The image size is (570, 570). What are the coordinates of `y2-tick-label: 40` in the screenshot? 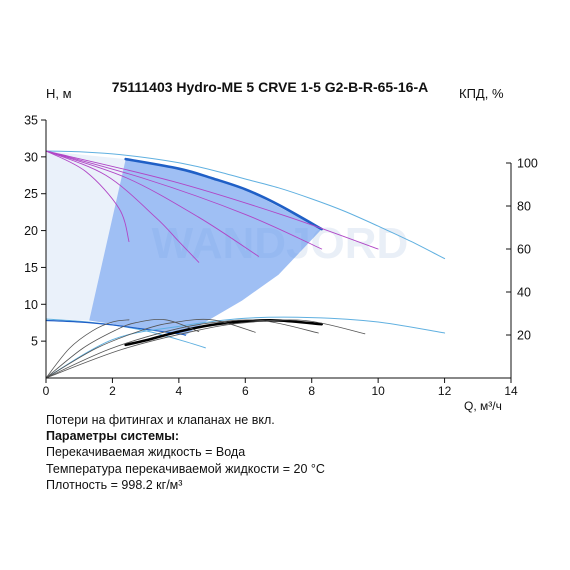 It's located at (524, 293).